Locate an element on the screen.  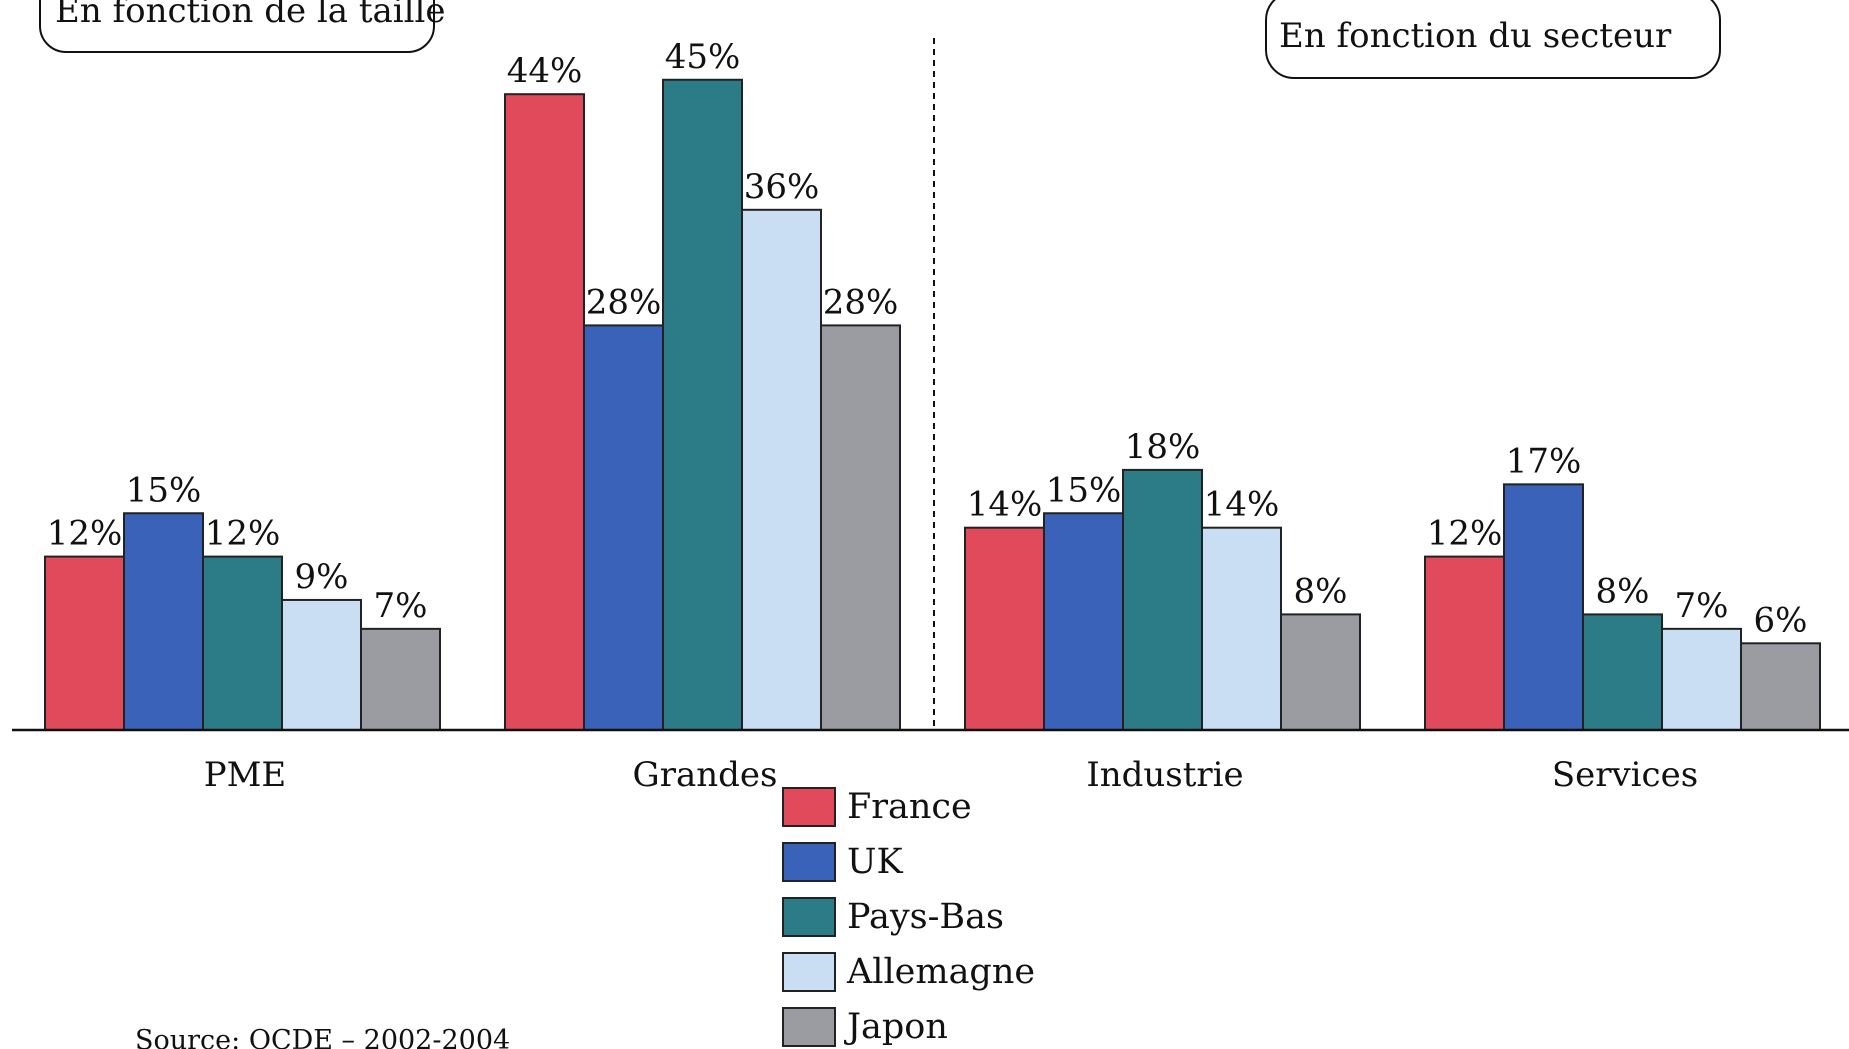
value-label-grandes-uk: 28% is located at coordinates (624, 302).